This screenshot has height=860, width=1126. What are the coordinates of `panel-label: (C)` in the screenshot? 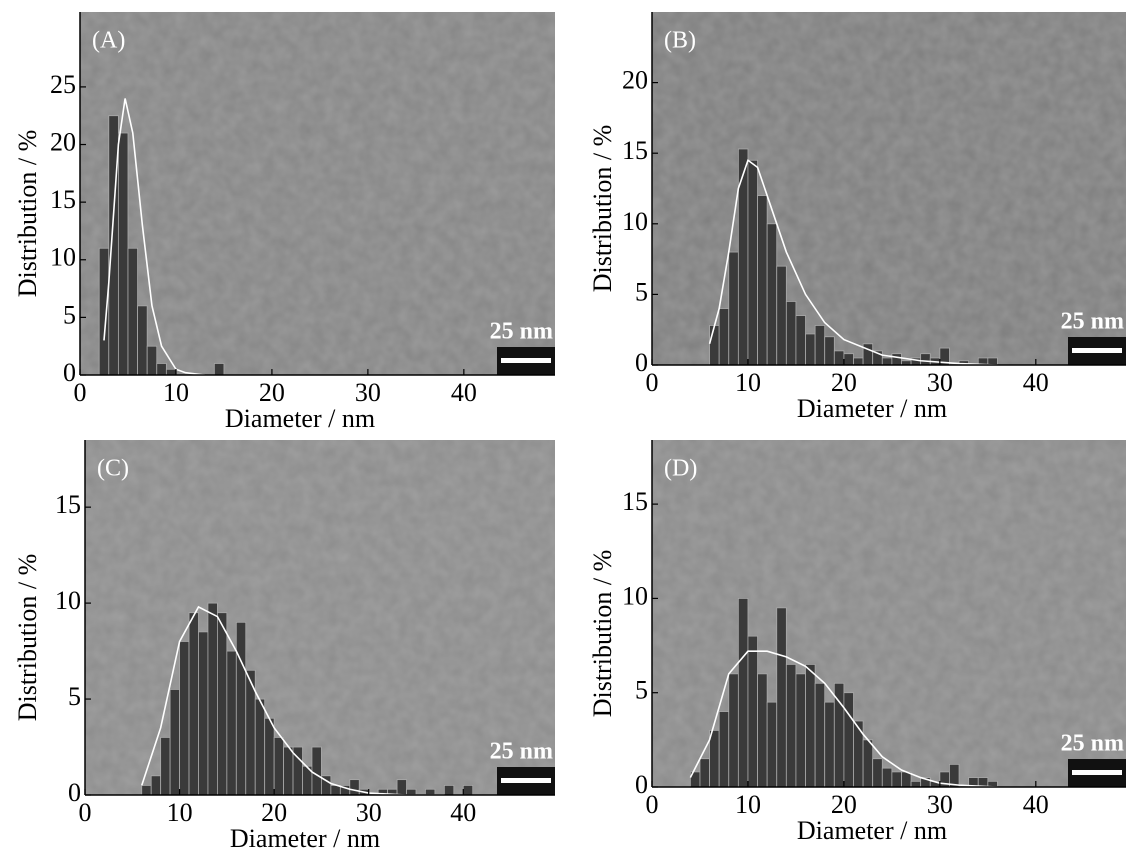 It's located at (113, 469).